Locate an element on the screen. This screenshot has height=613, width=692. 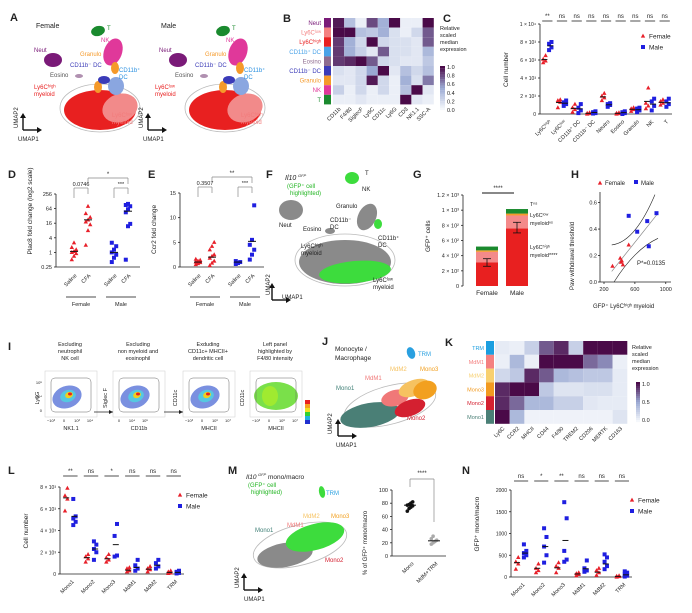
panel-c-y-tick-label: 4 × 10³ is located at coordinates (528, 79).